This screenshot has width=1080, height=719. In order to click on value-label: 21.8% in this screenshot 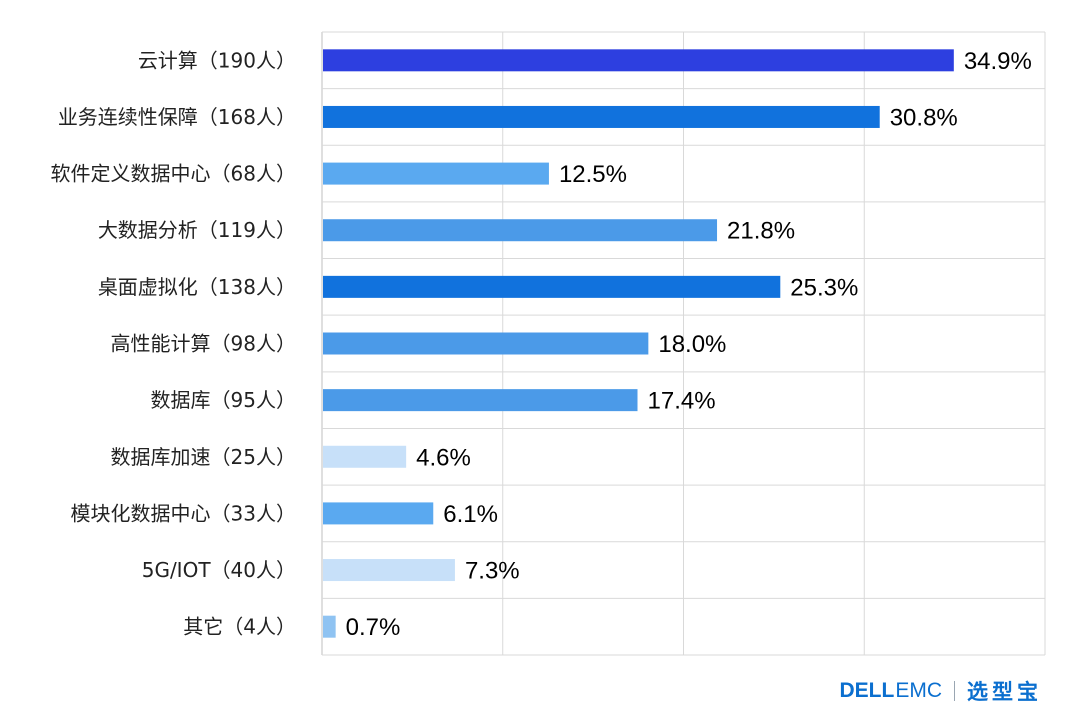, I will do `click(761, 231)`.